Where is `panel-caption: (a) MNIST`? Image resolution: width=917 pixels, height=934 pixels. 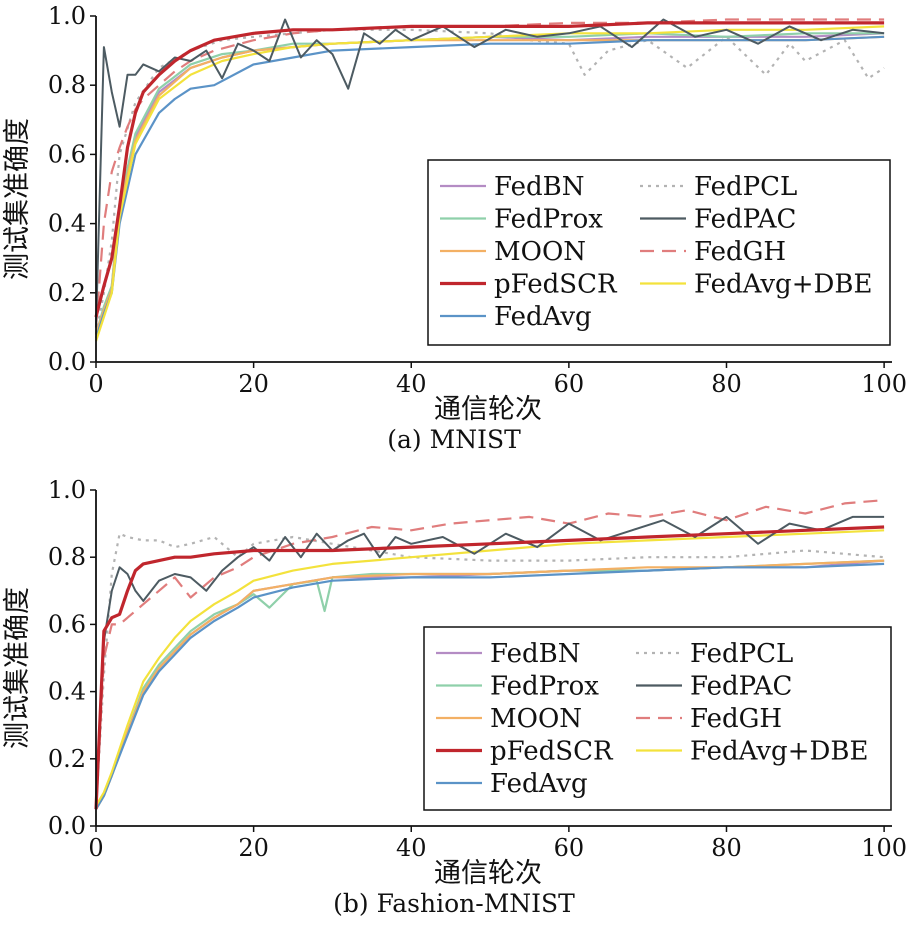 panel-caption: (a) MNIST is located at coordinates (454, 439).